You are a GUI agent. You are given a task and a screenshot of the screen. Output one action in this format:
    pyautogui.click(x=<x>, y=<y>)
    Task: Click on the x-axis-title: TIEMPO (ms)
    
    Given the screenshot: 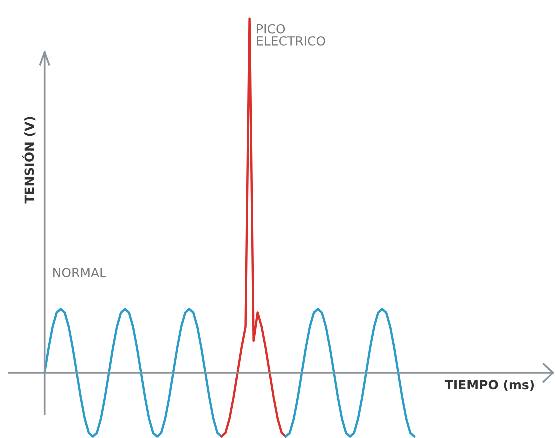 What is the action you would take?
    pyautogui.click(x=489, y=386)
    